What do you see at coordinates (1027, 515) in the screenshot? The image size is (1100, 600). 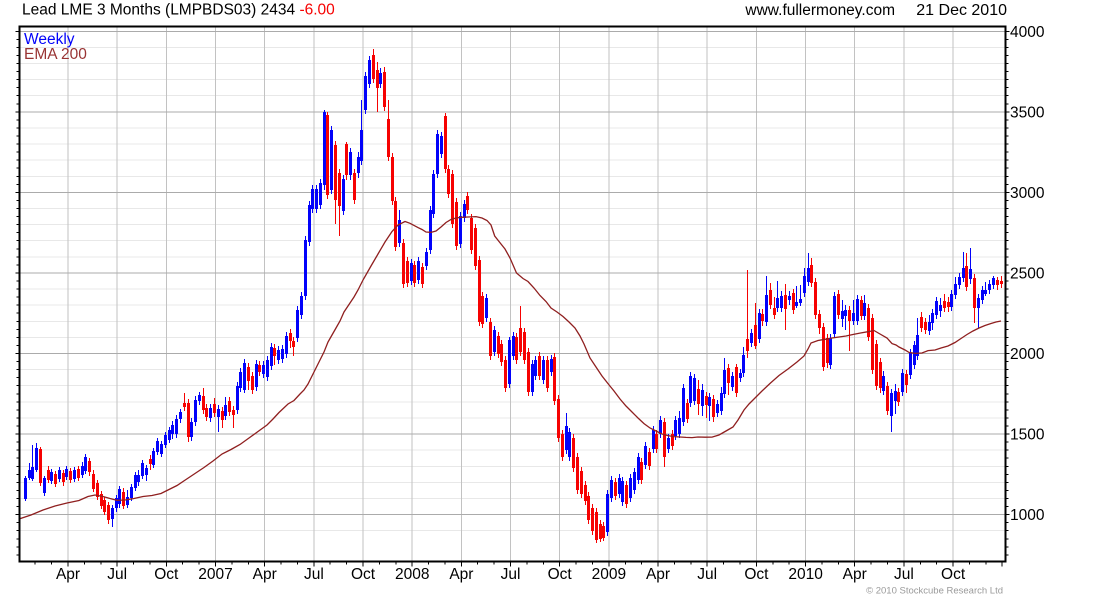 I see `svg-text: 1000` at bounding box center [1027, 515].